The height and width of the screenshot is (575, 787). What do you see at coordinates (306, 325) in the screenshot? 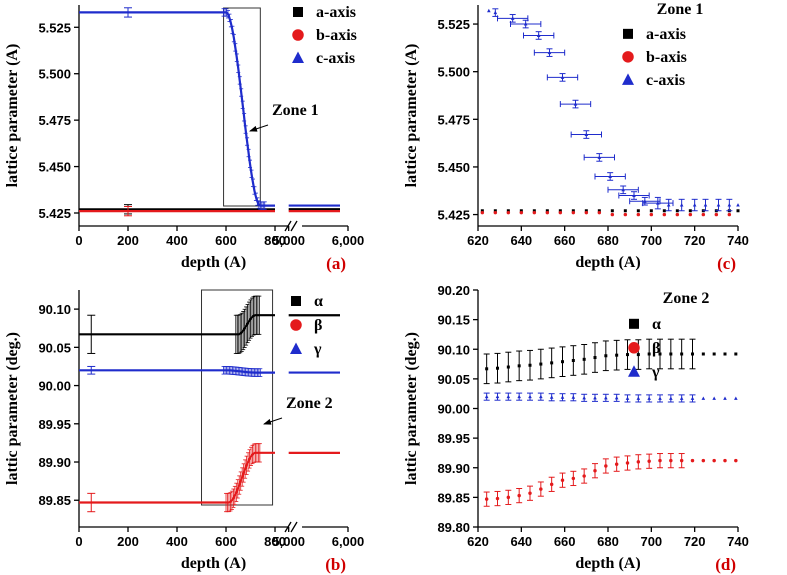
I see `legend: αβγ` at bounding box center [306, 325].